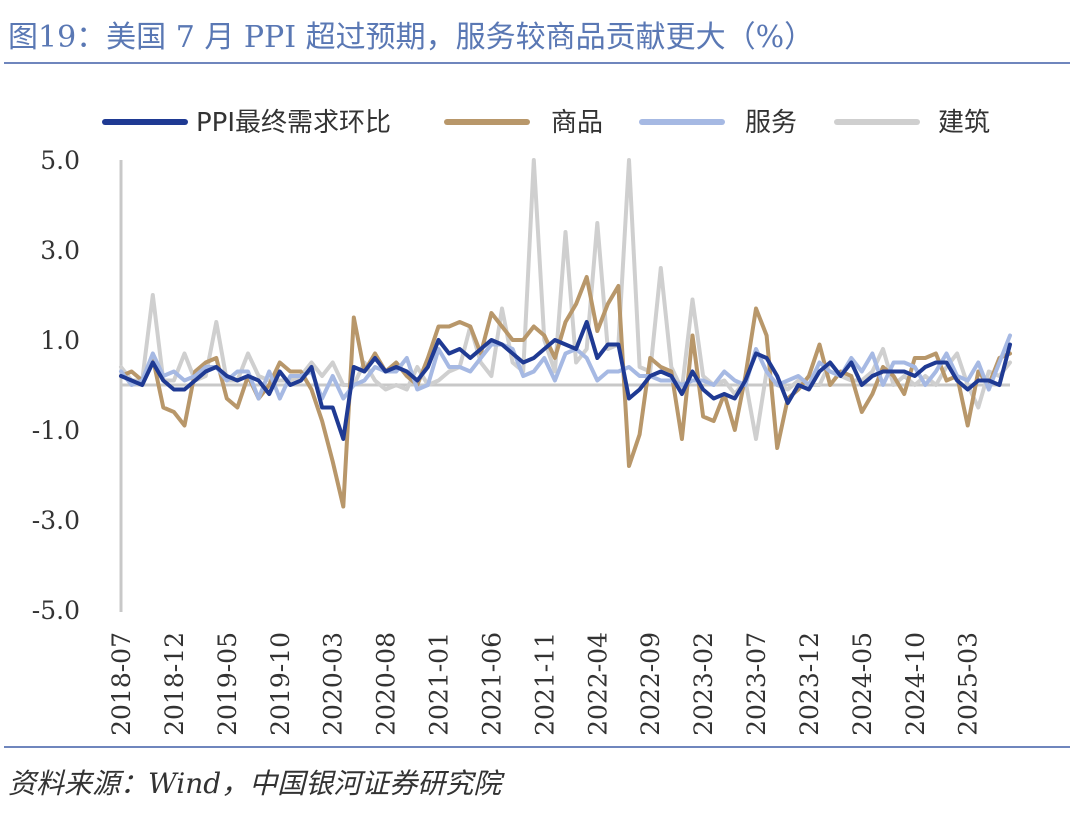  I want to click on y-tick-label: -1.0, so click(56, 430).